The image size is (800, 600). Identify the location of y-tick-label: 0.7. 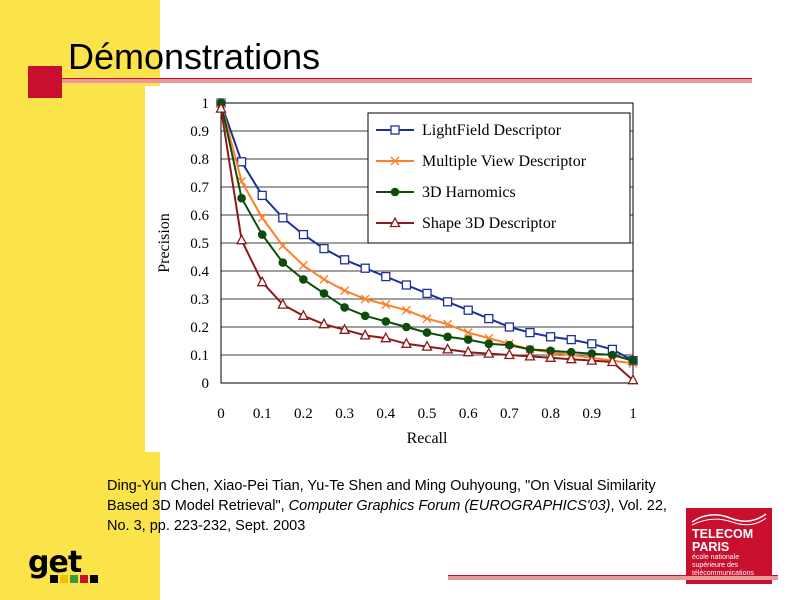
(199, 188).